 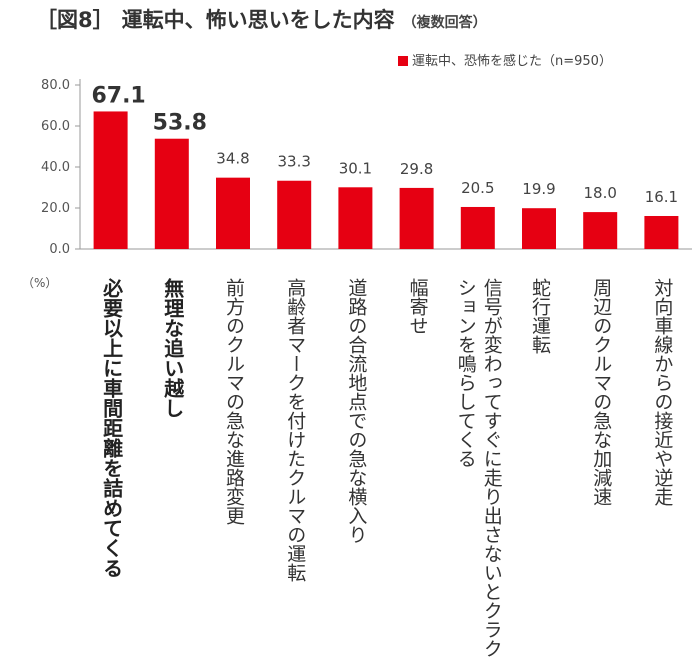 I want to click on data-label: 33.3, so click(x=293, y=162).